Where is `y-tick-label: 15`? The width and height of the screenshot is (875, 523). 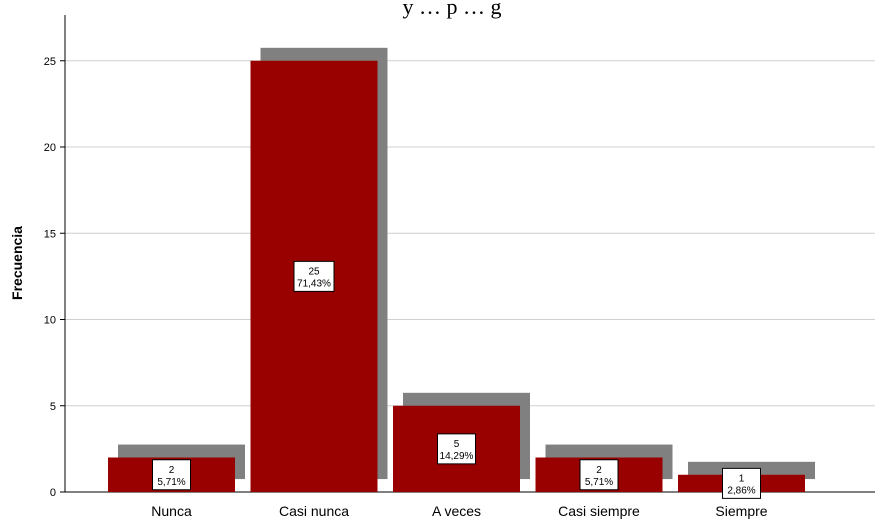 y-tick-label: 15 is located at coordinates (50, 234).